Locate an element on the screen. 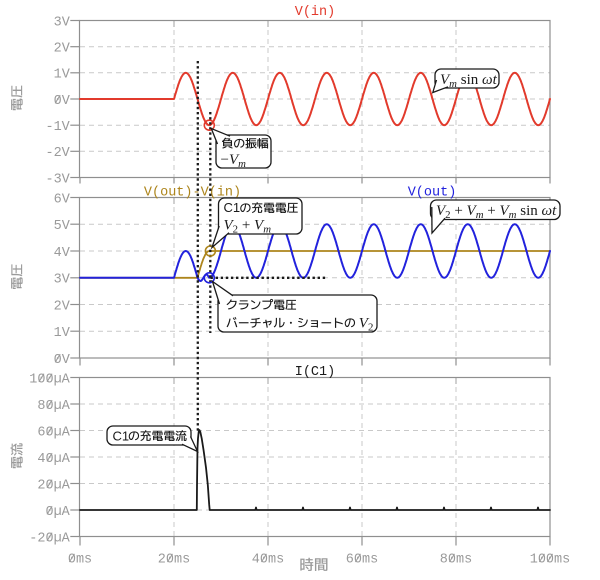 The width and height of the screenshot is (600, 580). svg-text: 20µA is located at coordinates (53, 485).